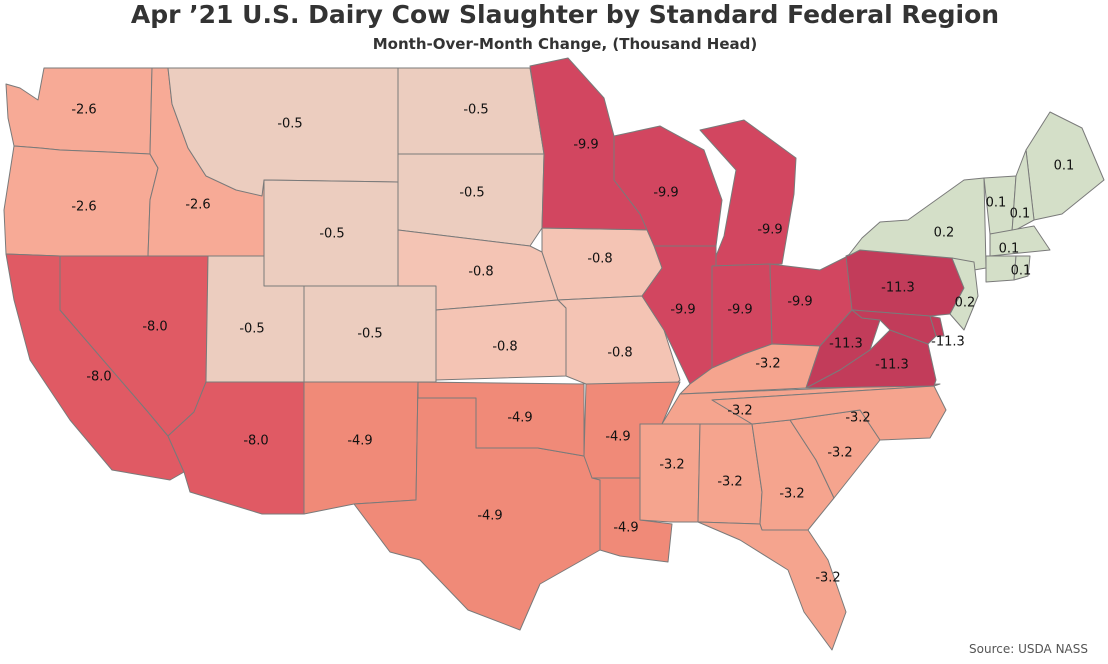  Describe the element at coordinates (625, 528) in the screenshot. I see `value-label-la: -4.9` at that location.